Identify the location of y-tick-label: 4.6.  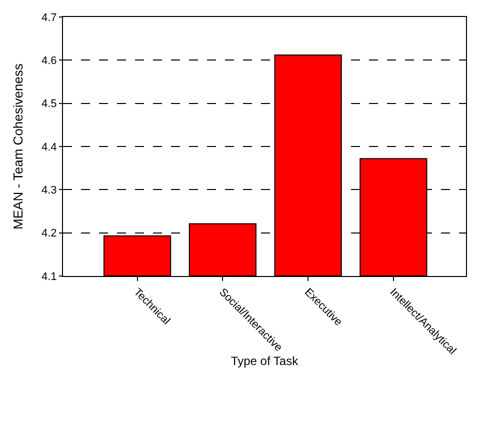
(49, 61).